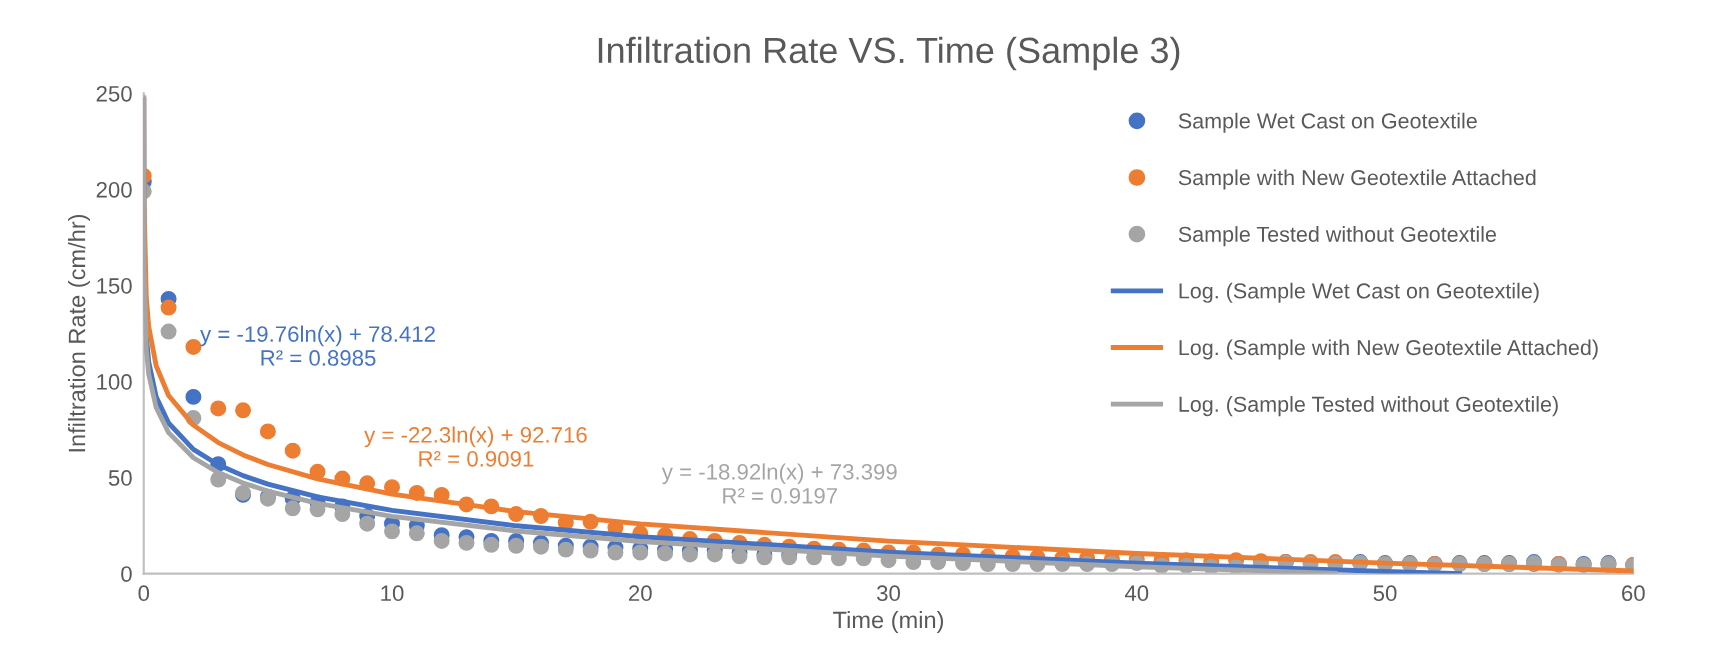 The width and height of the screenshot is (1732, 667). I want to click on legend-label: Log. (Sample Wet Cast on Geotextile), so click(1359, 292).